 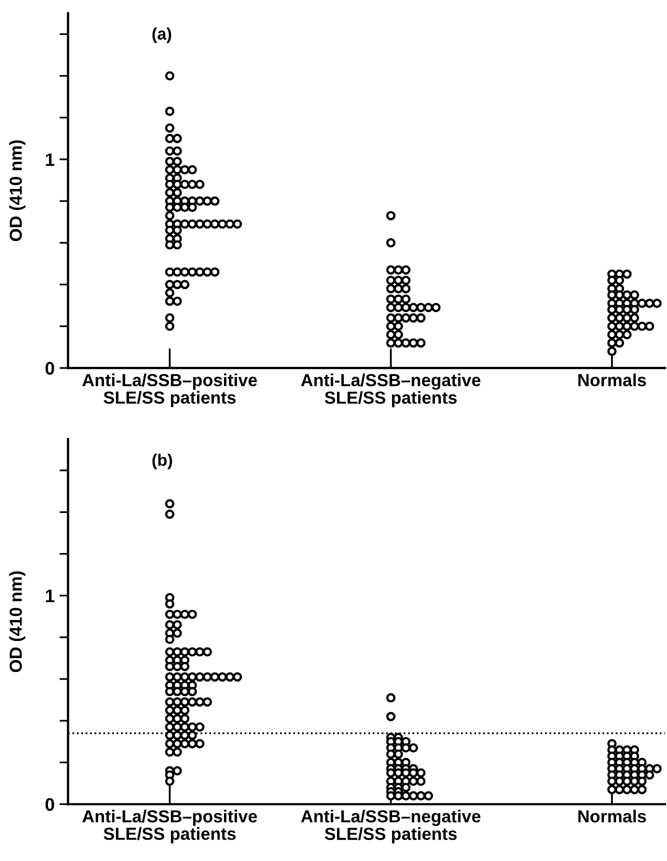 I want to click on annotation: (b), so click(x=162, y=462).